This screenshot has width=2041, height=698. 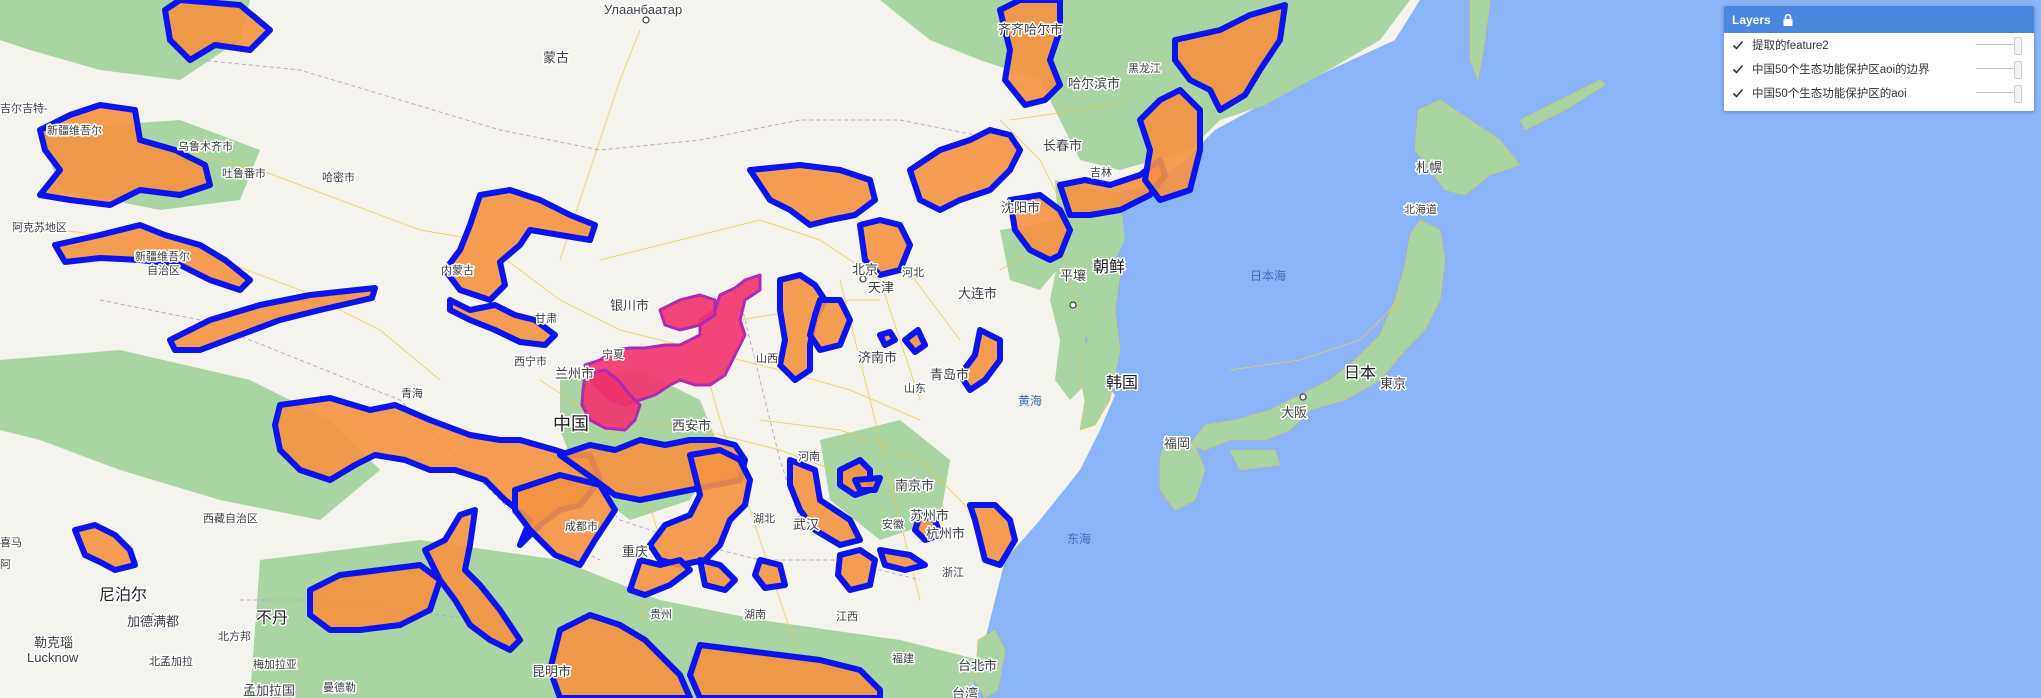 What do you see at coordinates (24, 108) in the screenshot?
I see `label-gilgit: 吉尔吉特-` at bounding box center [24, 108].